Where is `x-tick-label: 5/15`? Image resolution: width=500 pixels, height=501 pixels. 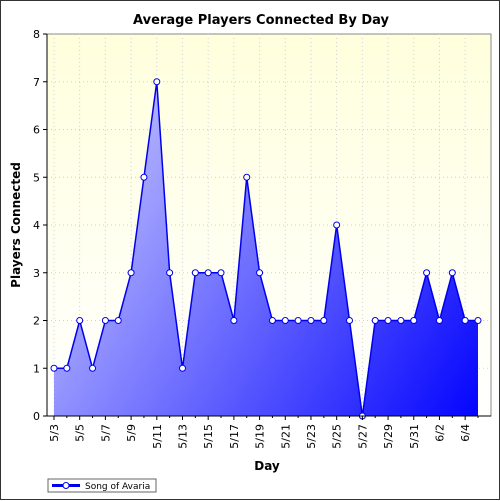 x-tick-label: 5/15 is located at coordinates (208, 436).